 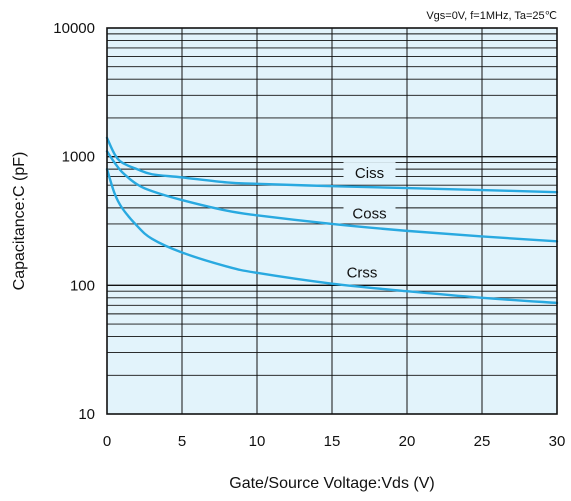 What do you see at coordinates (107, 441) in the screenshot?
I see `x-tick-label: 0` at bounding box center [107, 441].